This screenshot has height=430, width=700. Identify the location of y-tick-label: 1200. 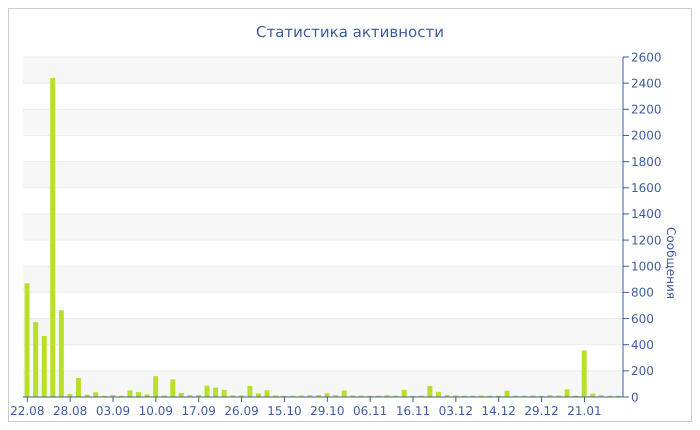
(646, 240).